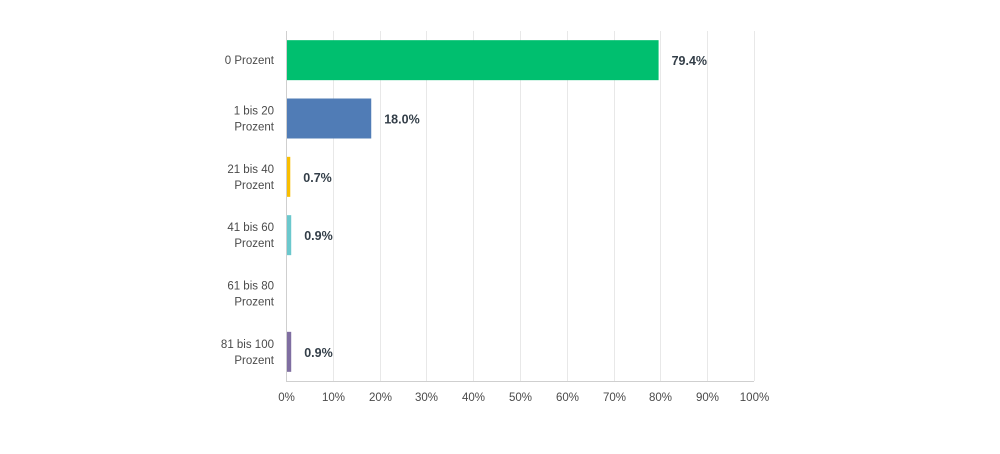 The height and width of the screenshot is (454, 1000). What do you see at coordinates (689, 61) in the screenshot?
I see `data-label: 79.4%` at bounding box center [689, 61].